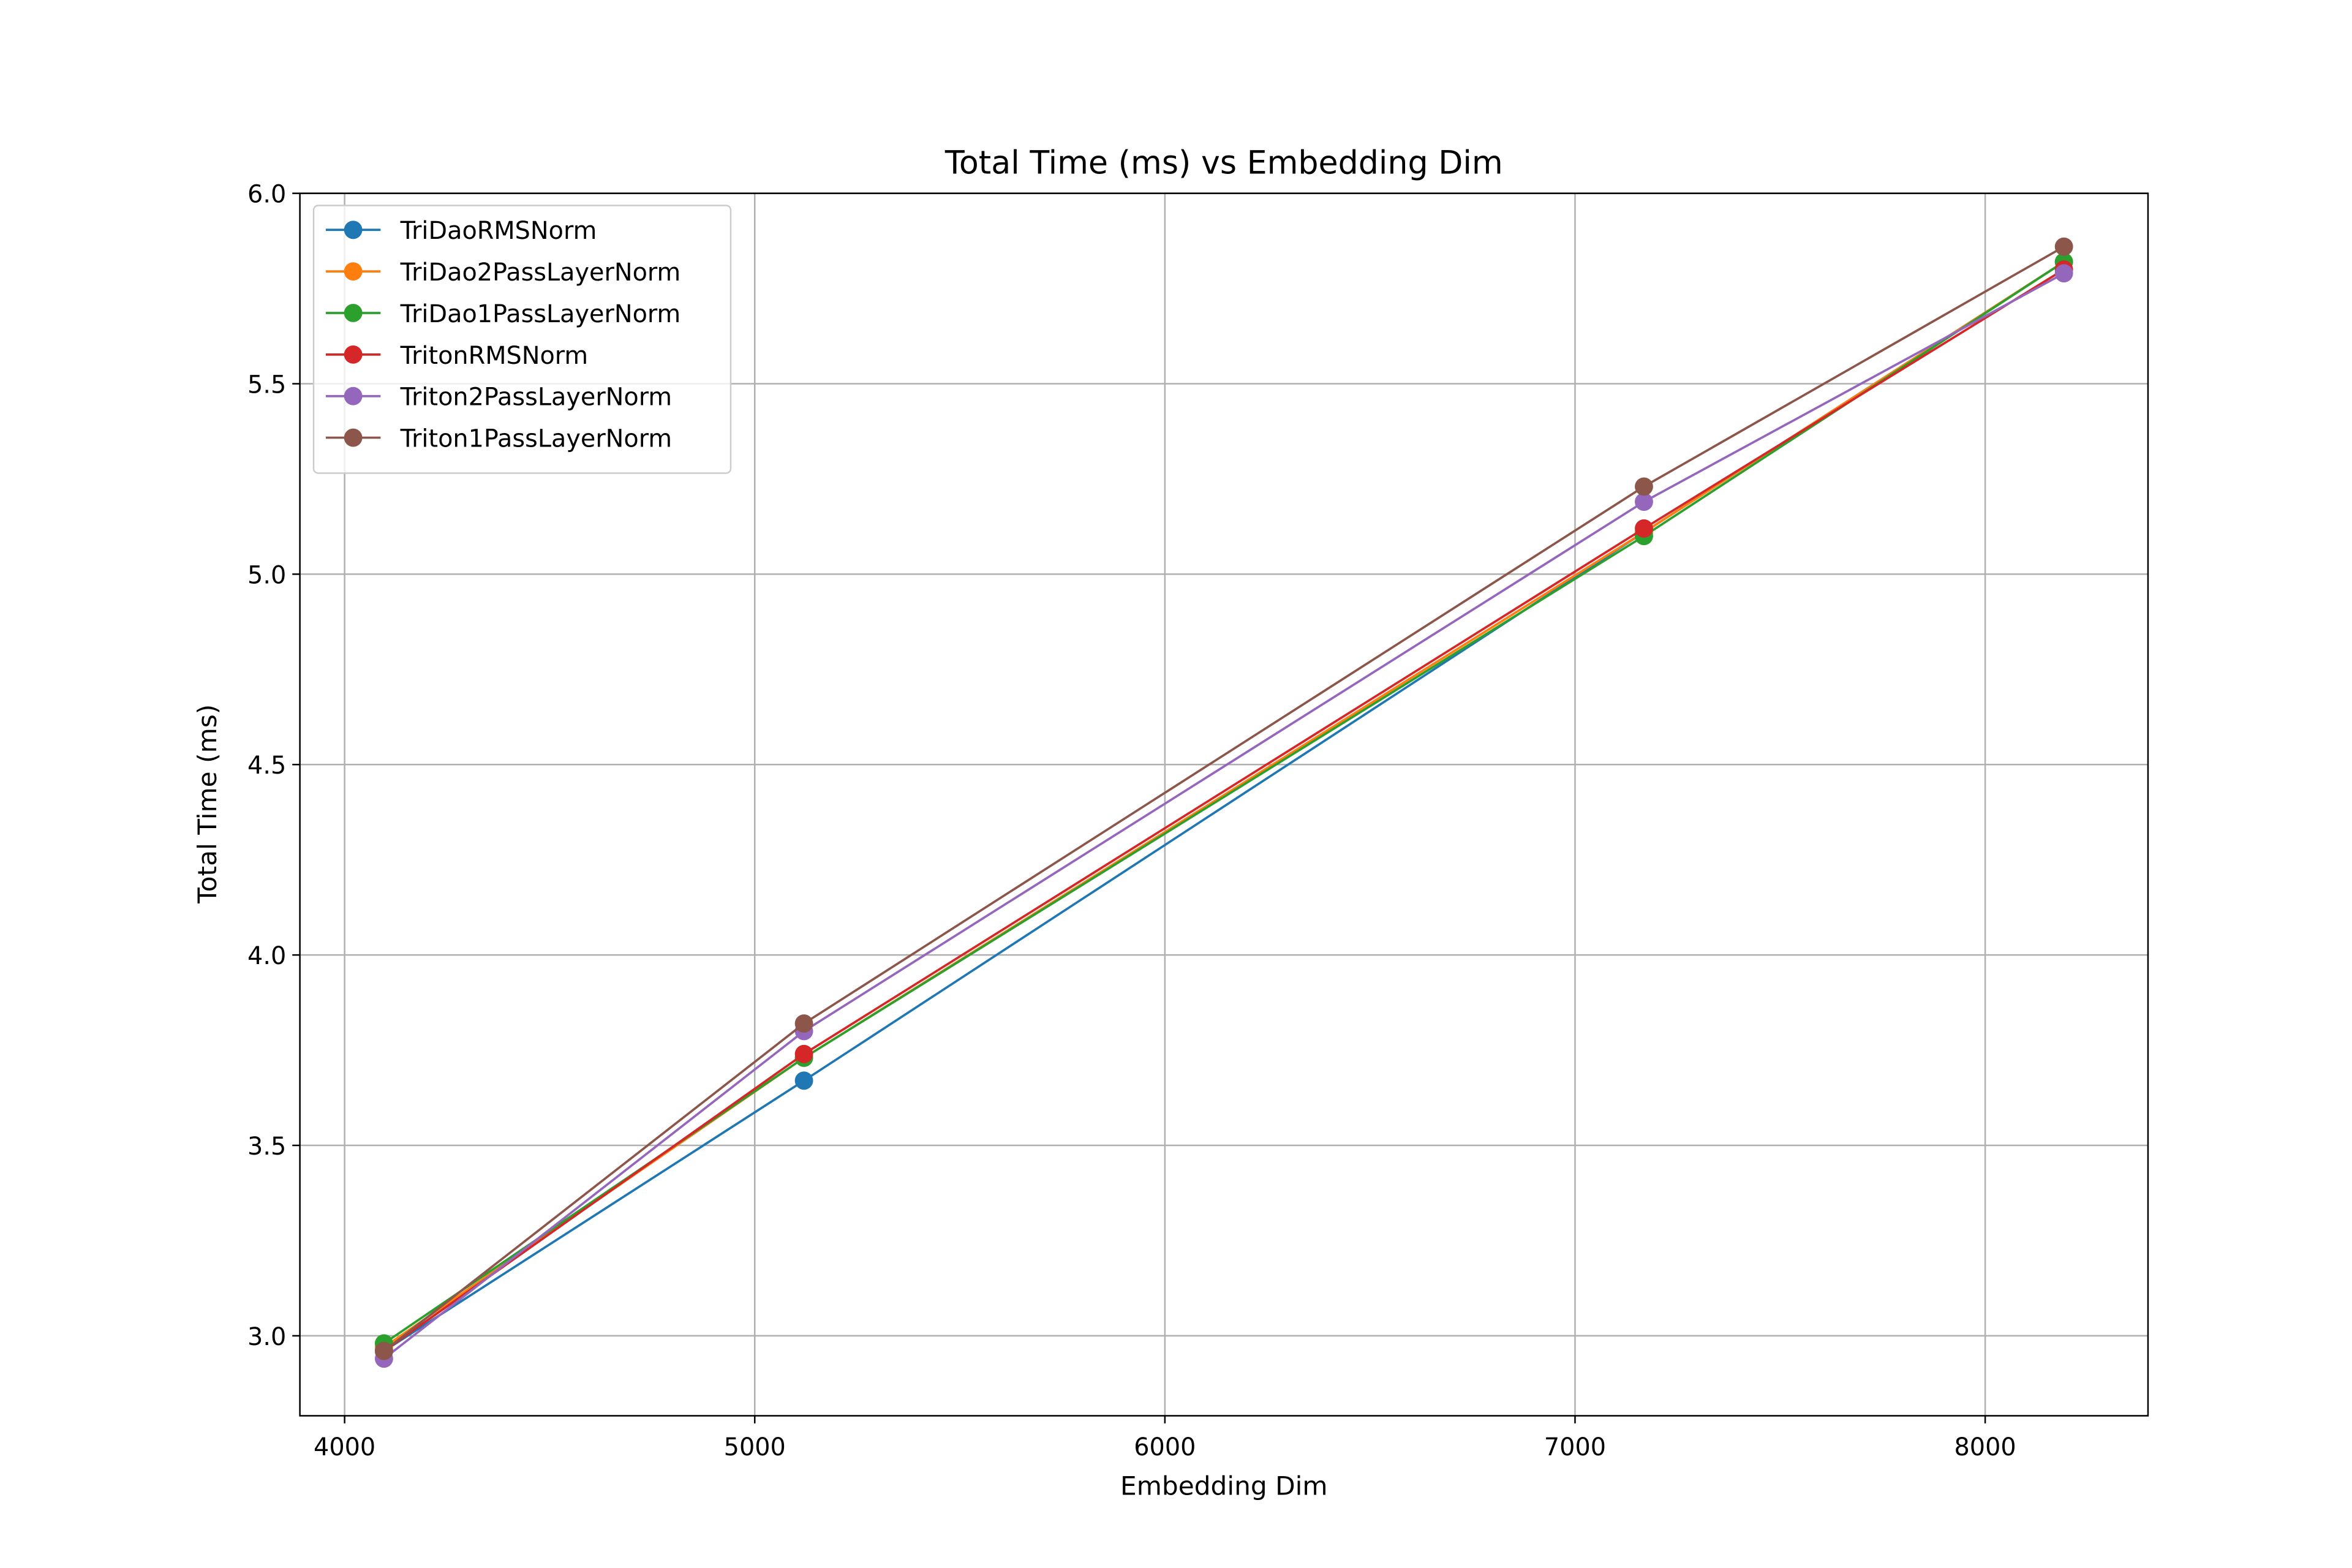 The height and width of the screenshot is (1568, 2352). I want to click on x-tick-label: 7000, so click(1575, 1447).